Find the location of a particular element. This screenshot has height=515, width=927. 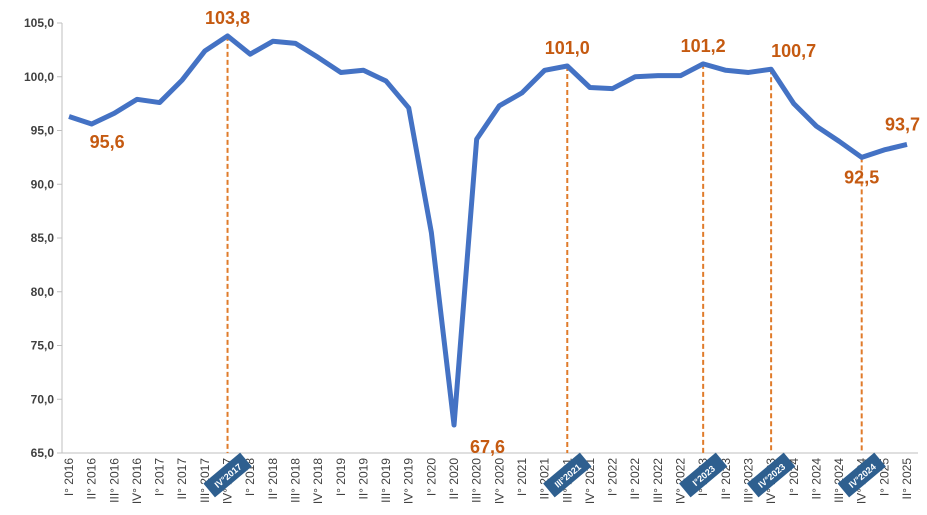

data-label: 93,7 is located at coordinates (902, 124).